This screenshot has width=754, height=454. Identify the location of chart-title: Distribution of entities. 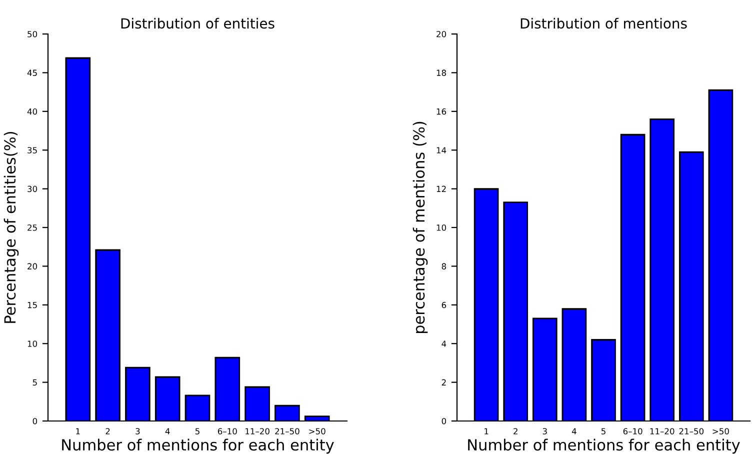
(197, 23).